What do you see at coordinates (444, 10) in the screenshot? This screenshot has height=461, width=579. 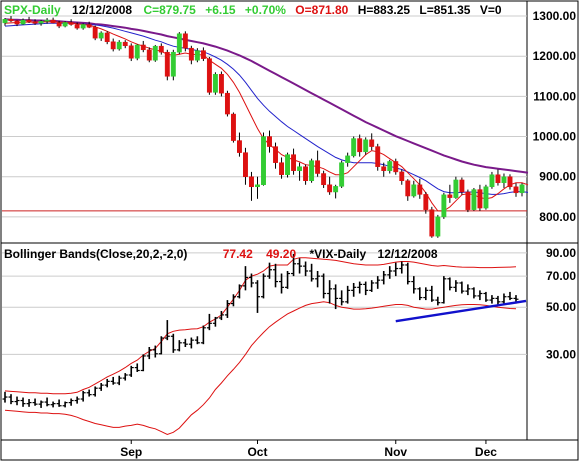 I see `header-low: L=851.35` at bounding box center [444, 10].